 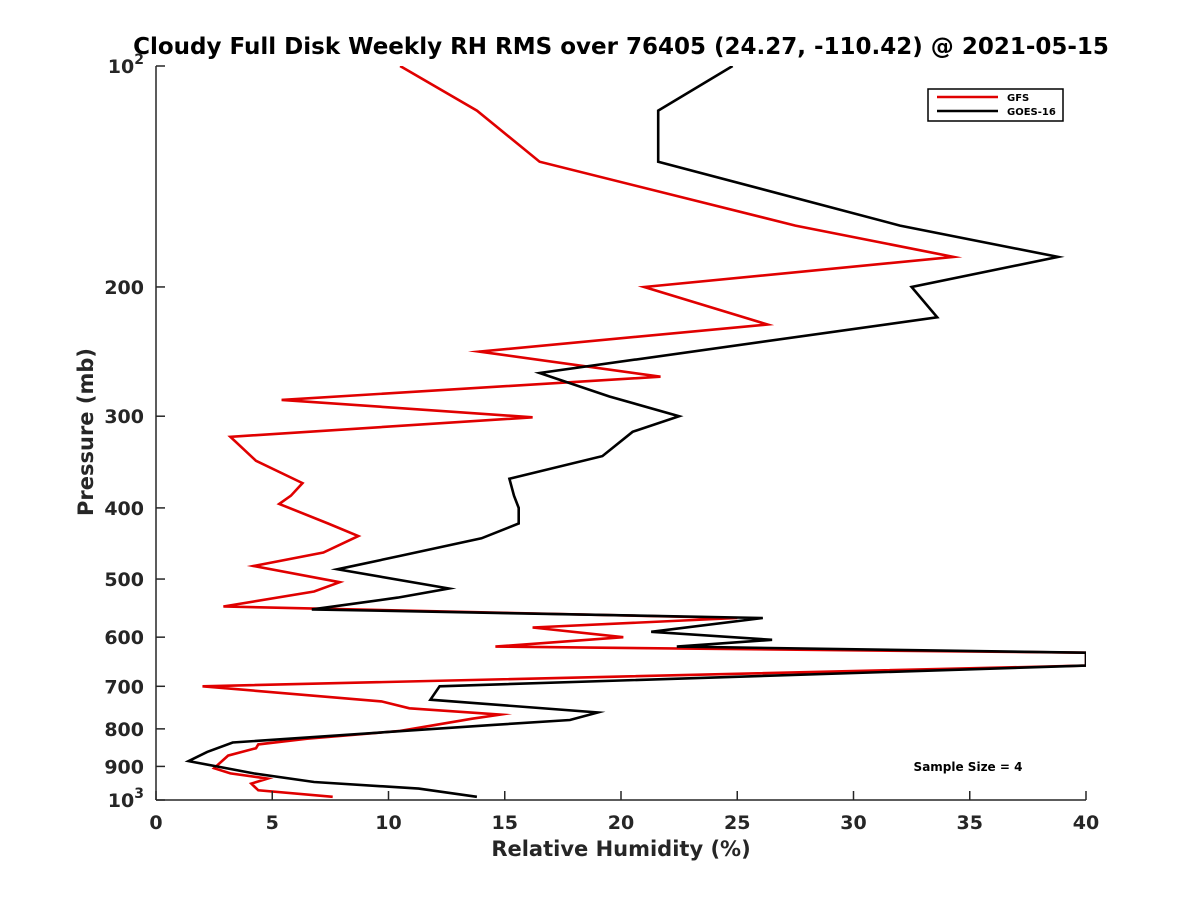 I want to click on x-tick-label: 10, so click(x=388, y=823).